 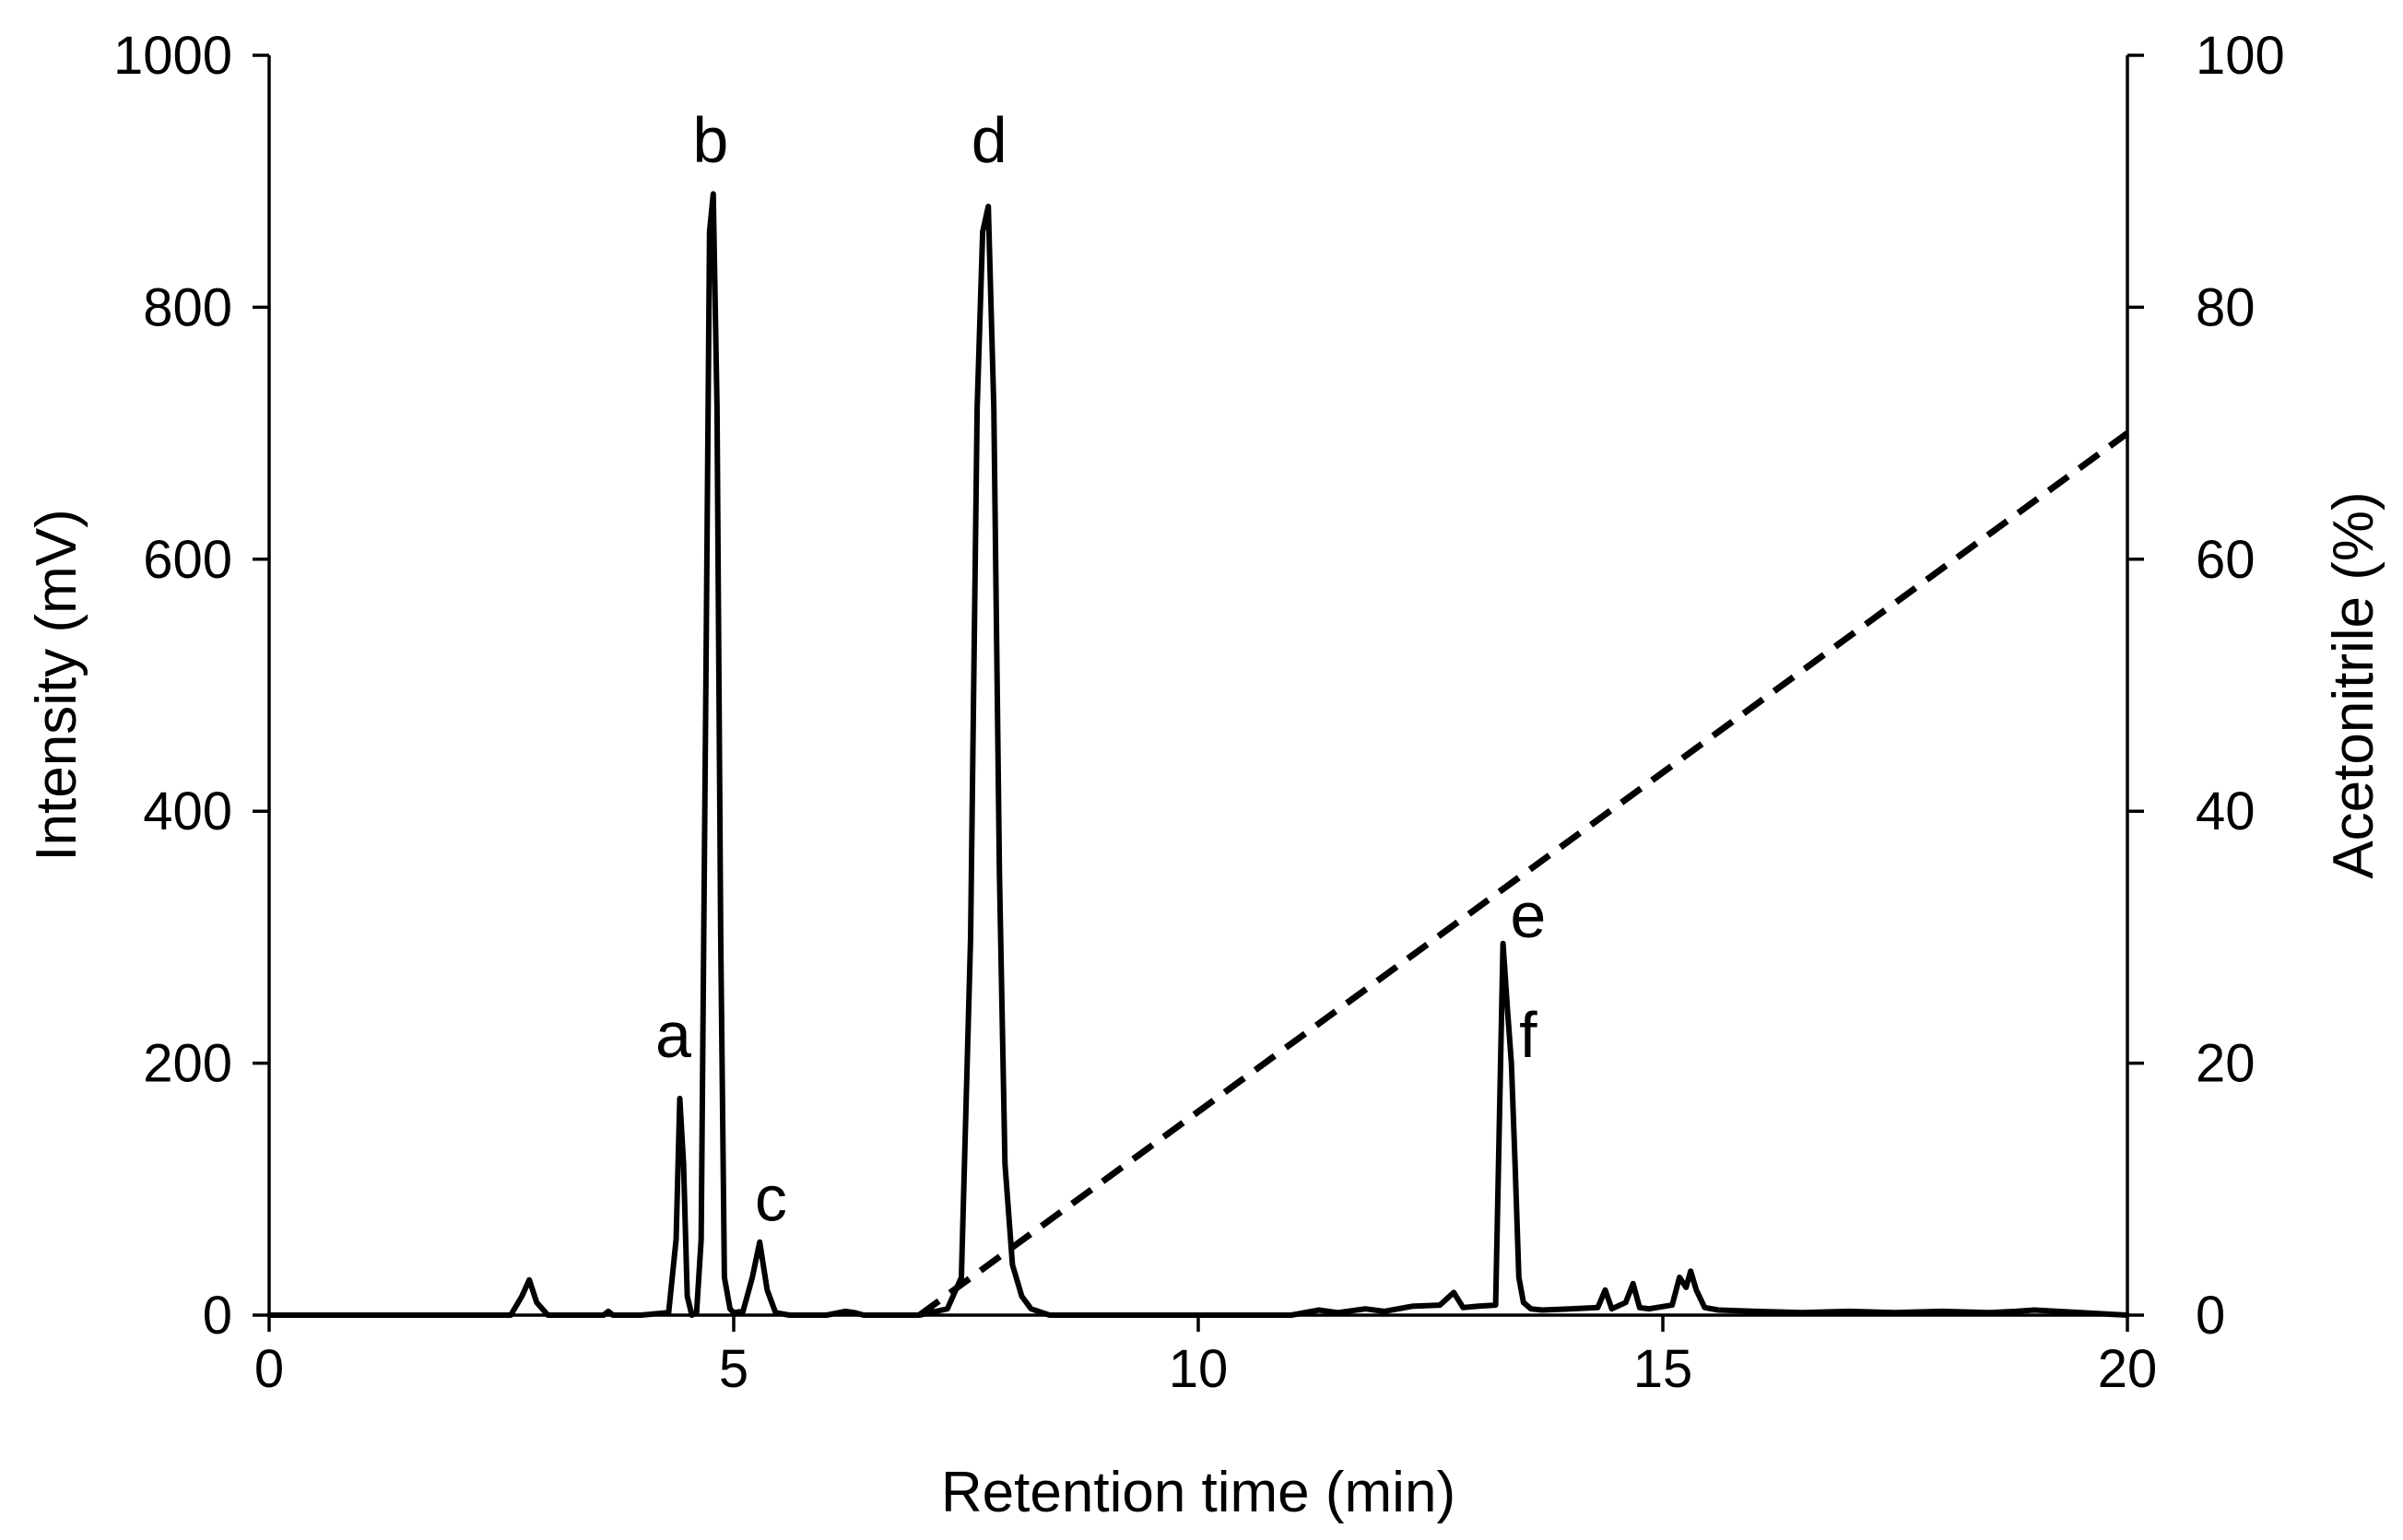 I want to click on peak-label-f: f, so click(x=1528, y=1035).